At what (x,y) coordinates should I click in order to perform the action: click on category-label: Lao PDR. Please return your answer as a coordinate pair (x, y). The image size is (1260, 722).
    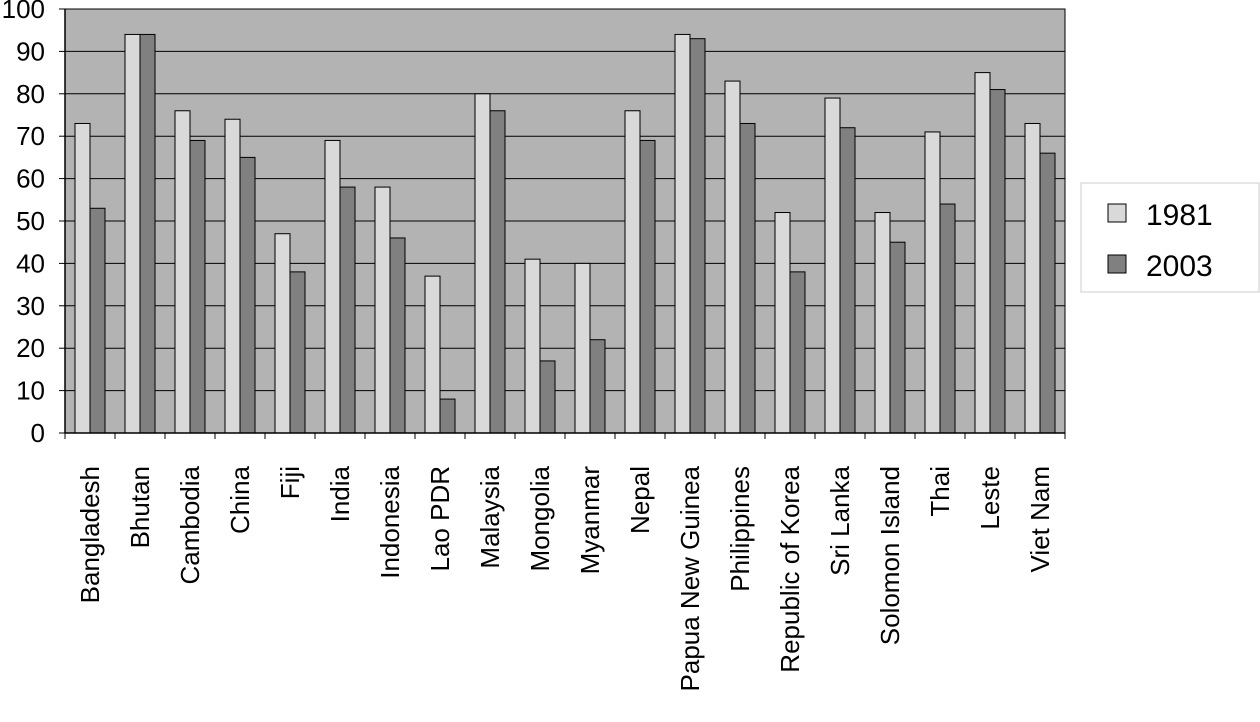
    Looking at the image, I should click on (440, 519).